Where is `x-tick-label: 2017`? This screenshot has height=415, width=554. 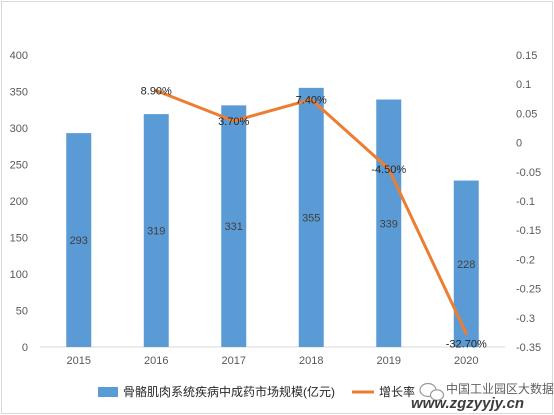
x-tick-label: 2017 is located at coordinates (234, 361).